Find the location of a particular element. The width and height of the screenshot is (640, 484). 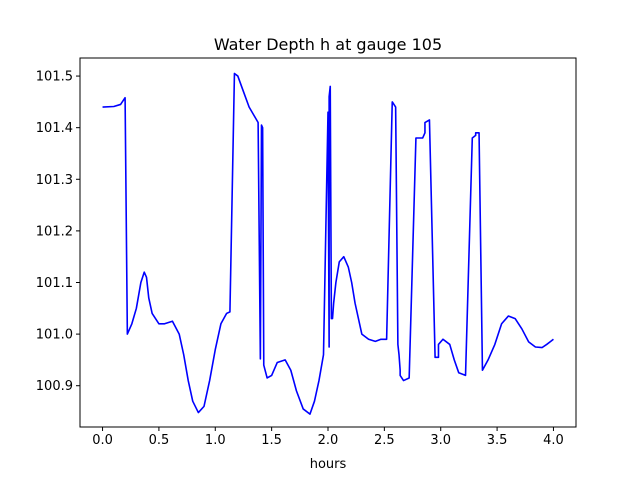

x-axis-label: hours is located at coordinates (328, 464).